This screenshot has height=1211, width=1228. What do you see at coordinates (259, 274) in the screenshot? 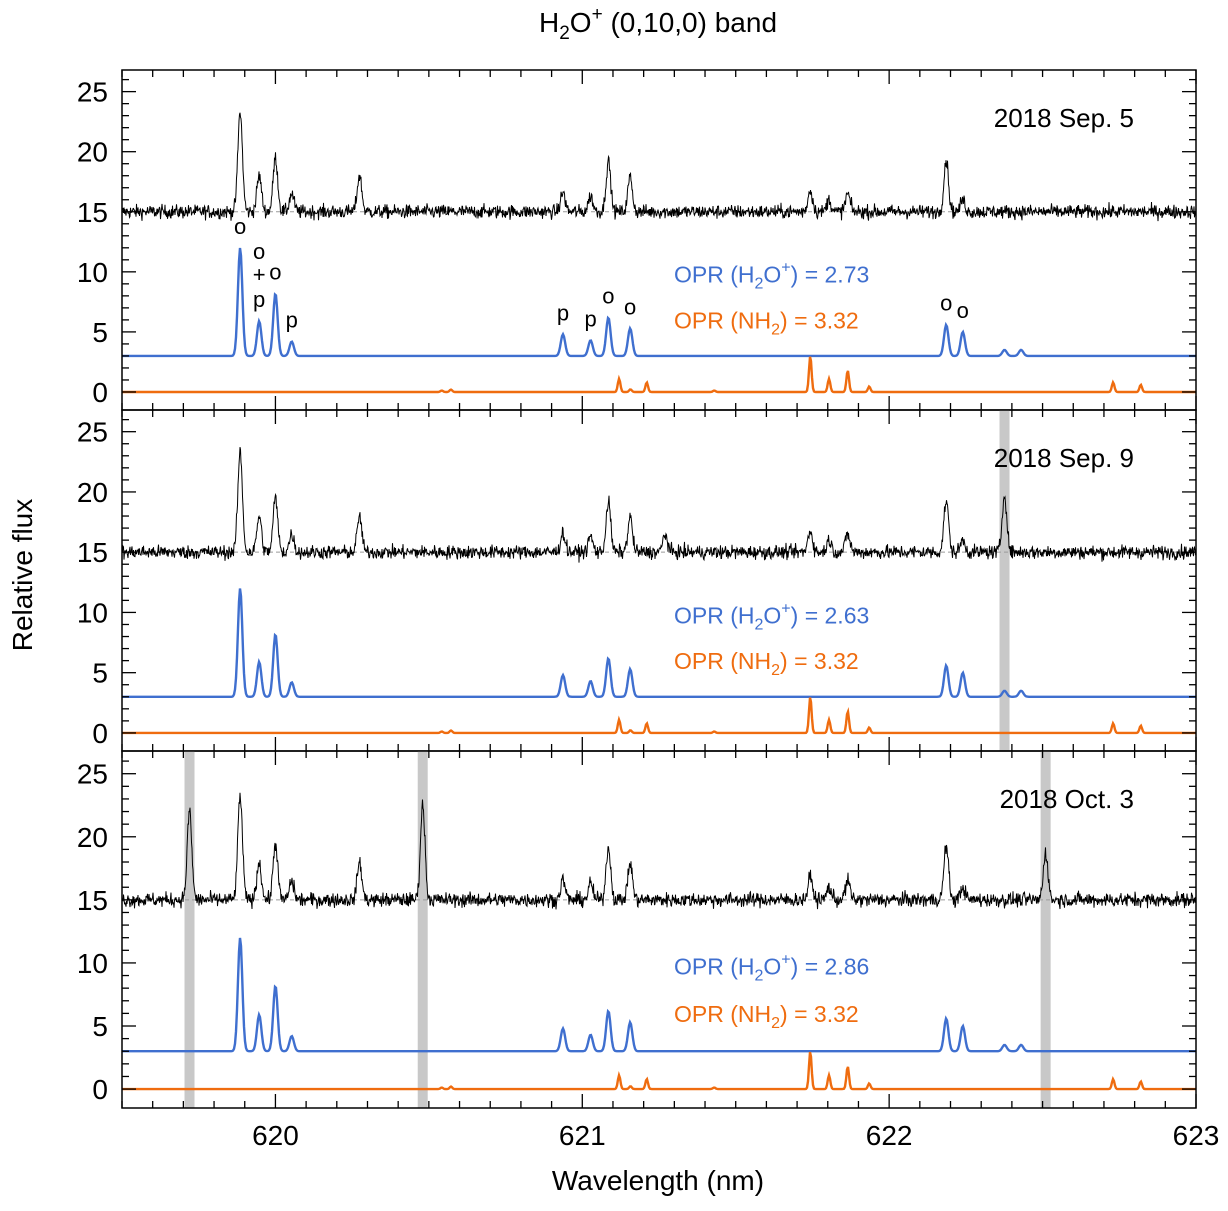
I see `line-id-label: +` at bounding box center [259, 274].